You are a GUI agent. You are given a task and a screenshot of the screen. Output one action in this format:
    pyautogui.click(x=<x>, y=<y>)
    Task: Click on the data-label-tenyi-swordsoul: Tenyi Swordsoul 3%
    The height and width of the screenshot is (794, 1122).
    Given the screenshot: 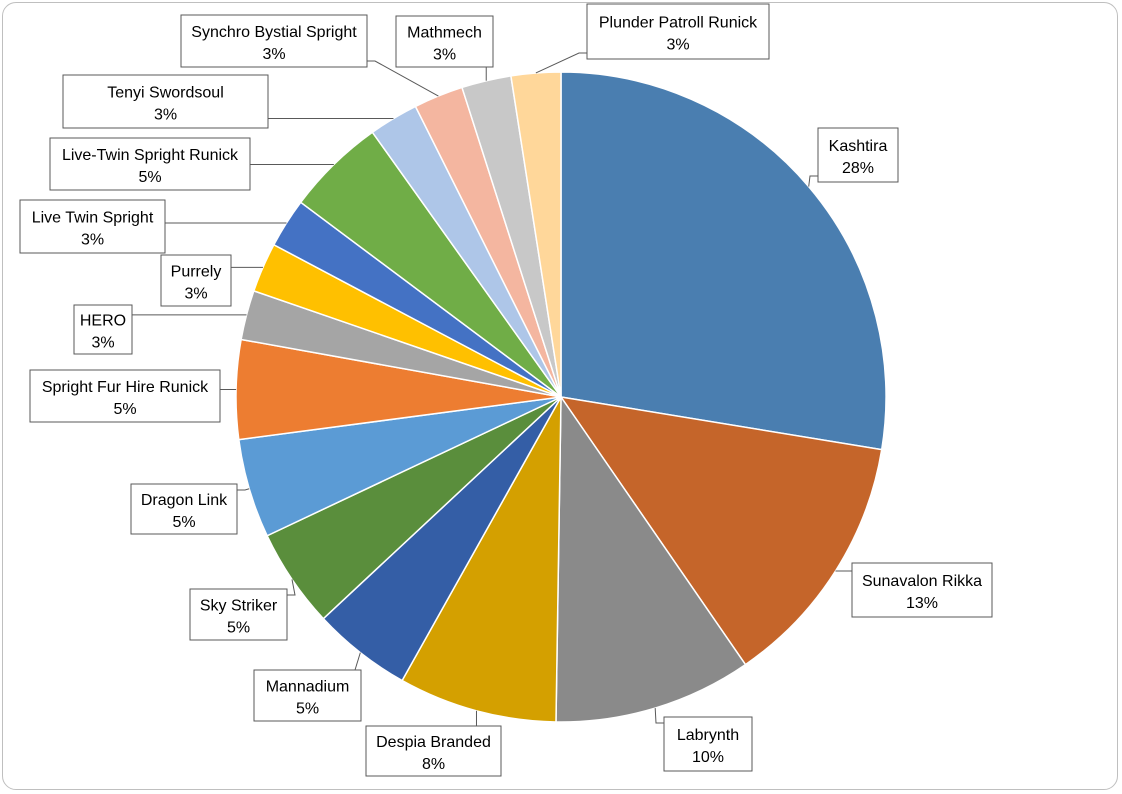 What is the action you would take?
    pyautogui.click(x=165, y=101)
    